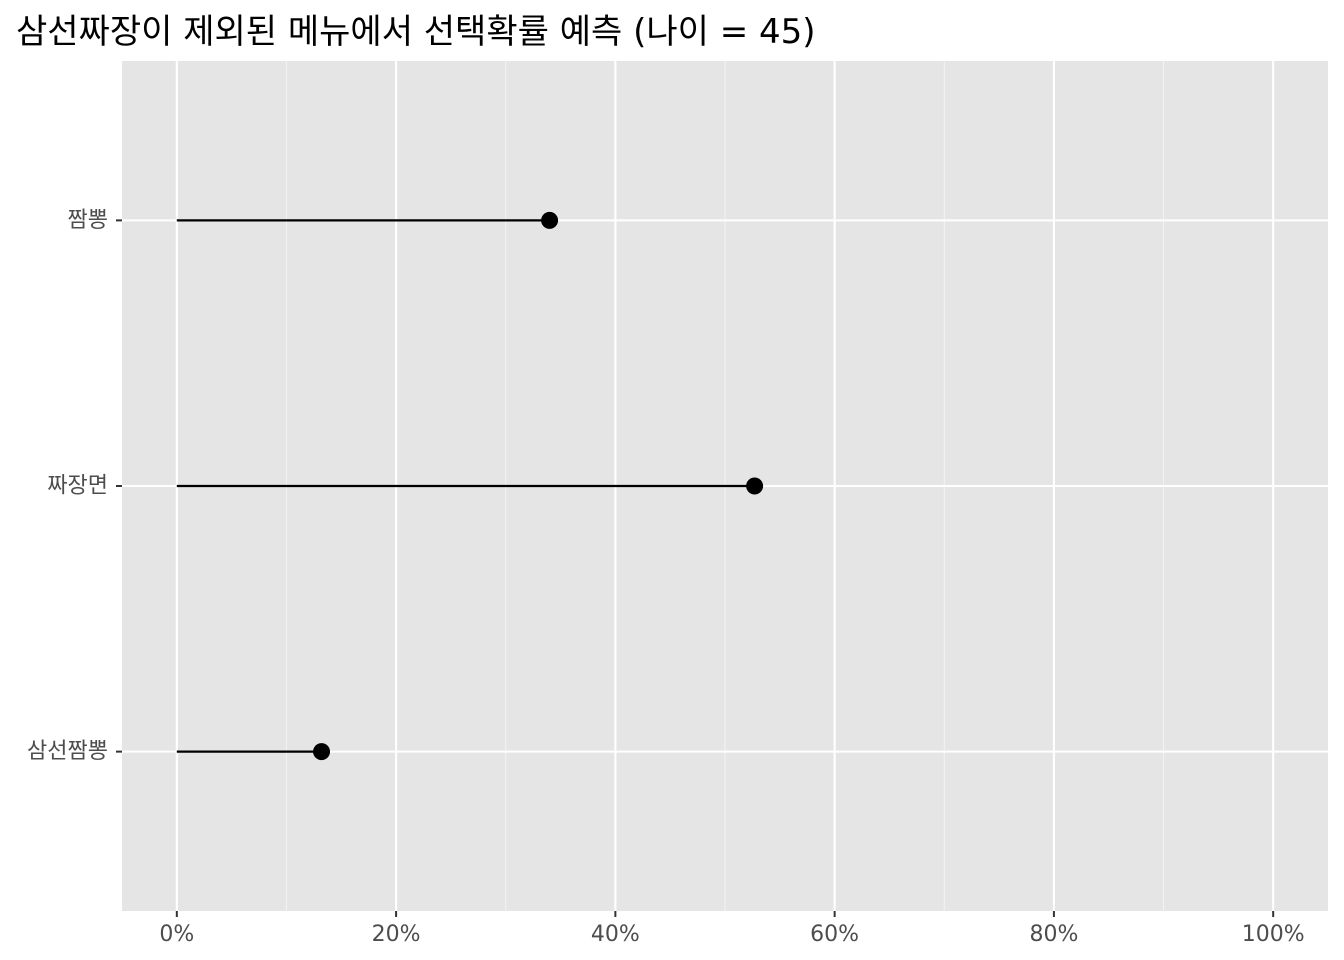 This screenshot has width=1344, height=960. Describe the element at coordinates (77, 486) in the screenshot. I see `y-tick-label: 짜장면` at that location.